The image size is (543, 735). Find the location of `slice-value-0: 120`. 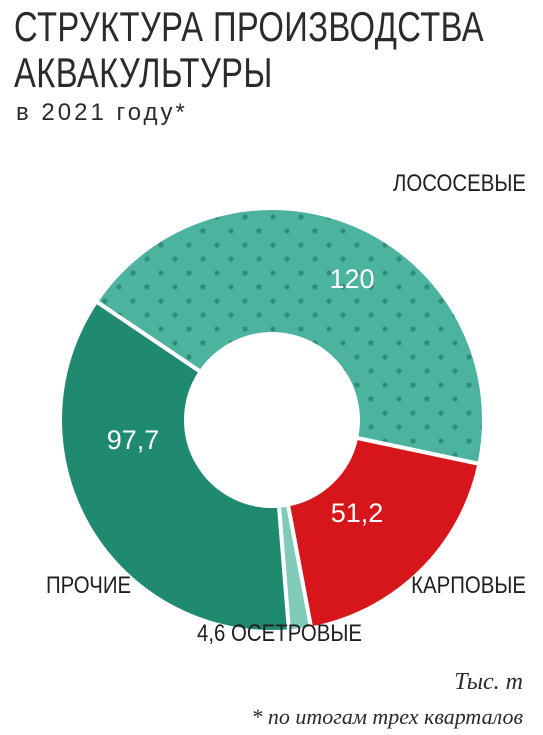

slice-value-0: 120 is located at coordinates (351, 279).